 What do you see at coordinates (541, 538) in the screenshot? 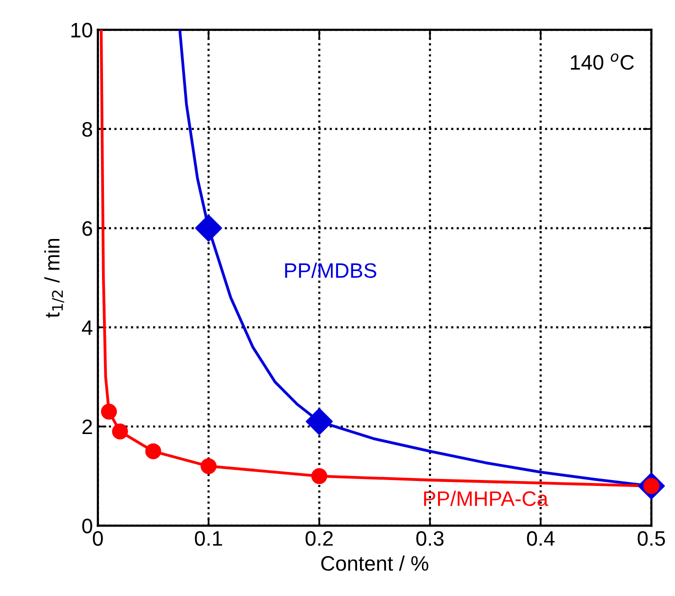
I see `x-tick-label: 0.4` at bounding box center [541, 538].